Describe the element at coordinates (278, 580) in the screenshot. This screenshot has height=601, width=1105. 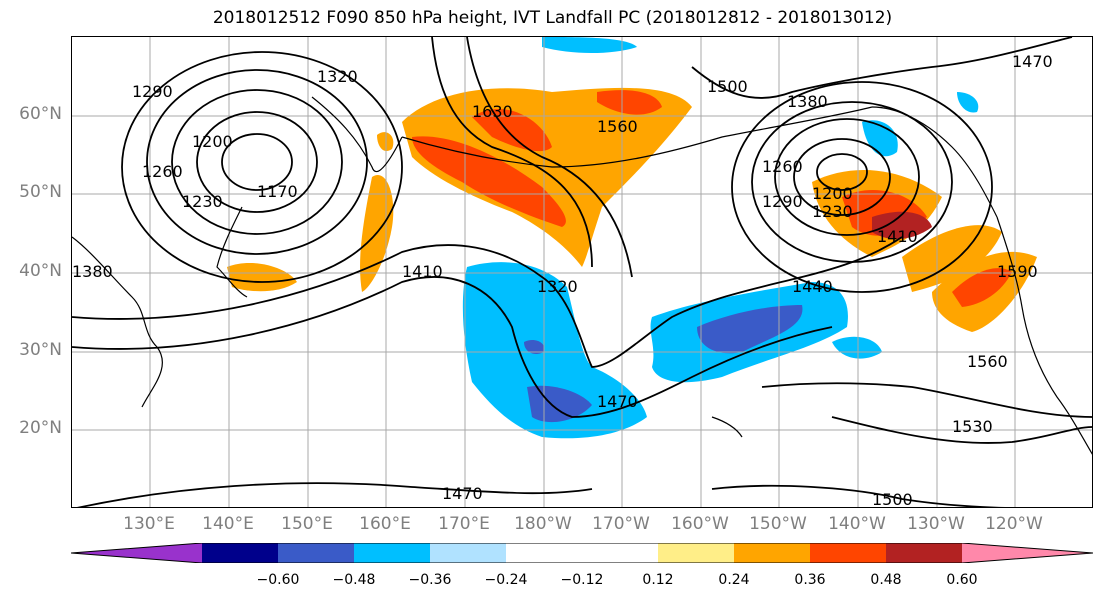
I see `colorbar-tick-label: −0.60` at that location.